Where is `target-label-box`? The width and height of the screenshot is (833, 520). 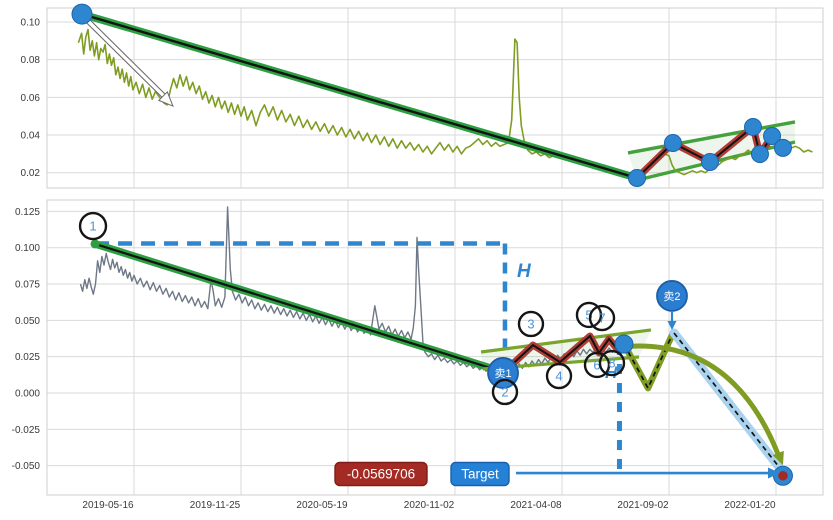
target-label-box is located at coordinates (480, 474).